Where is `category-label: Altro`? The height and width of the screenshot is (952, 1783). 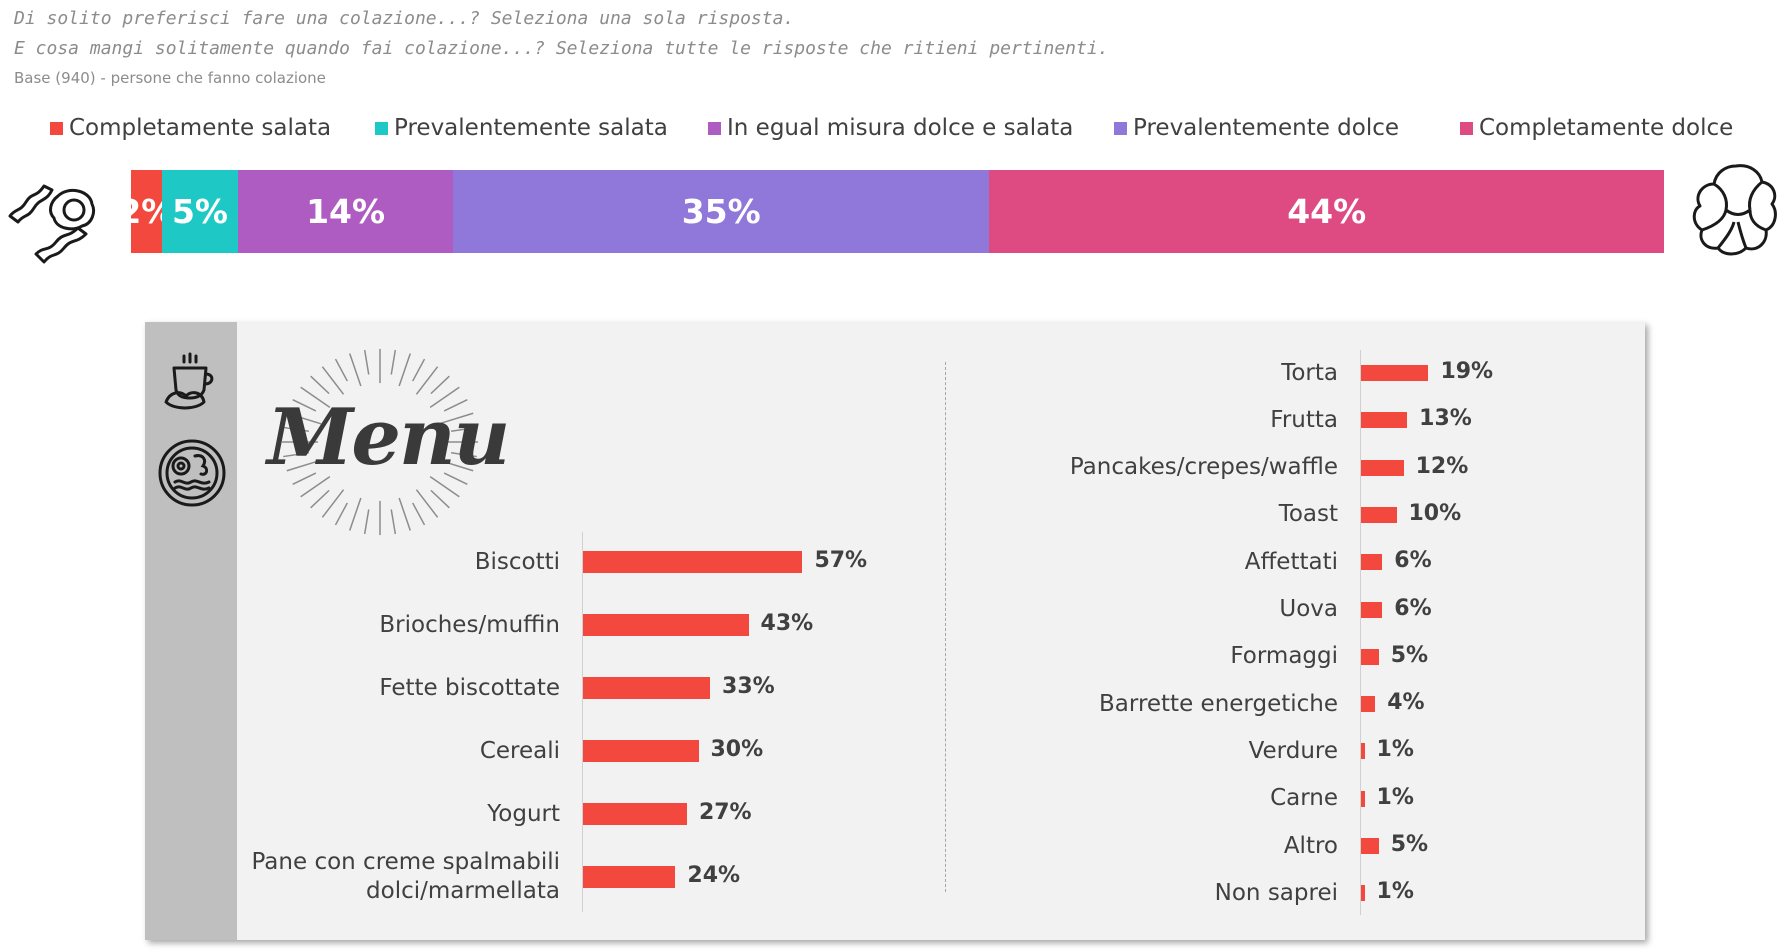
category-label: Altro is located at coordinates (1311, 846).